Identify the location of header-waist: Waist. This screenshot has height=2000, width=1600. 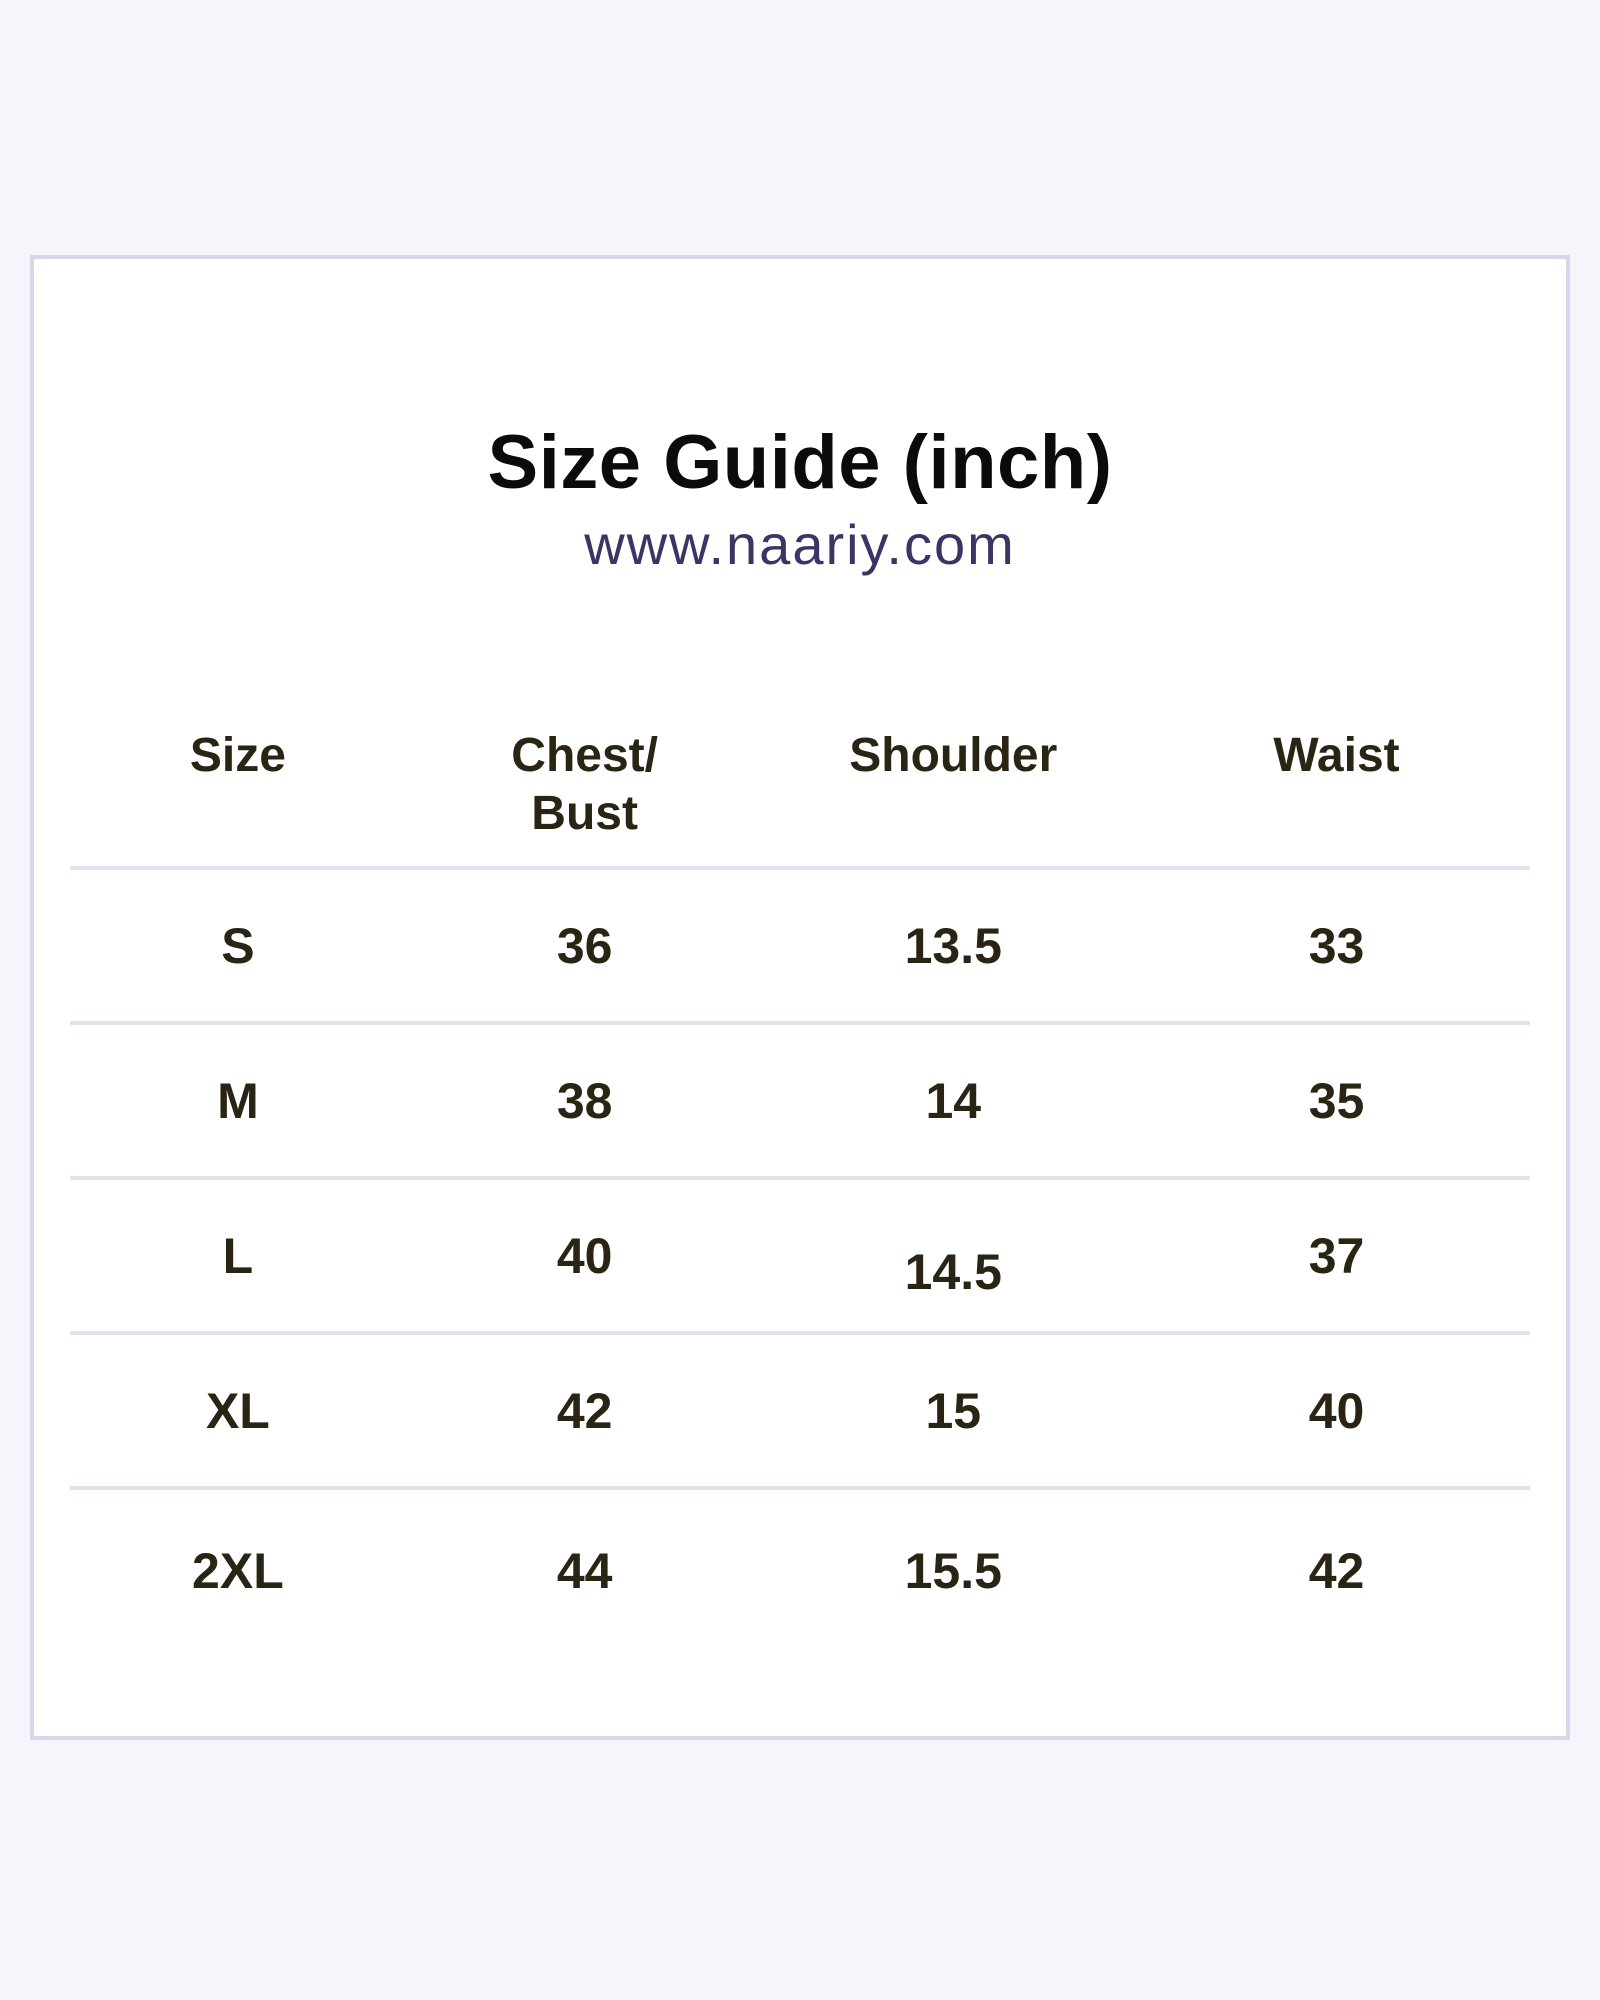
(1336, 755).